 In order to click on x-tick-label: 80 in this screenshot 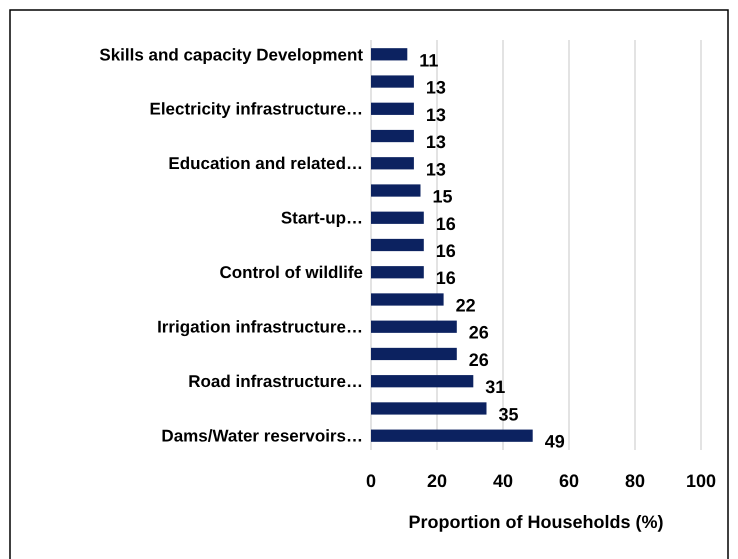, I will do `click(635, 481)`.